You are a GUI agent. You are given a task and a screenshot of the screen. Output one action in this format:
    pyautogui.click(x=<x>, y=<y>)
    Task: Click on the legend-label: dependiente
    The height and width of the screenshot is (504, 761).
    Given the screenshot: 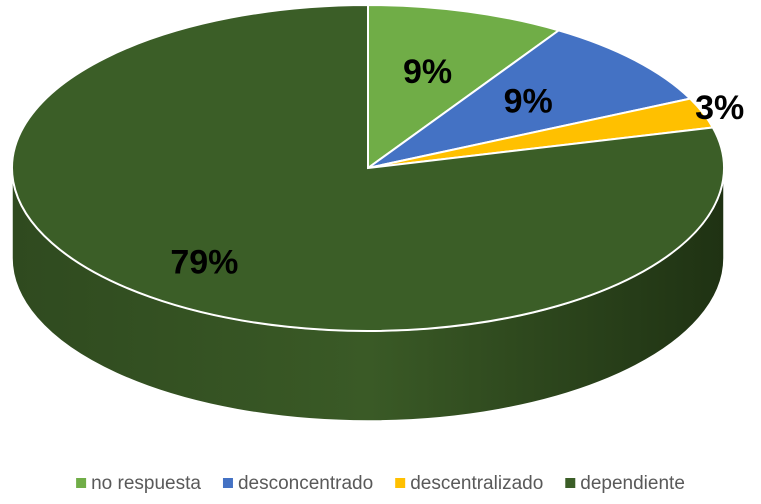 What is the action you would take?
    pyautogui.click(x=632, y=483)
    